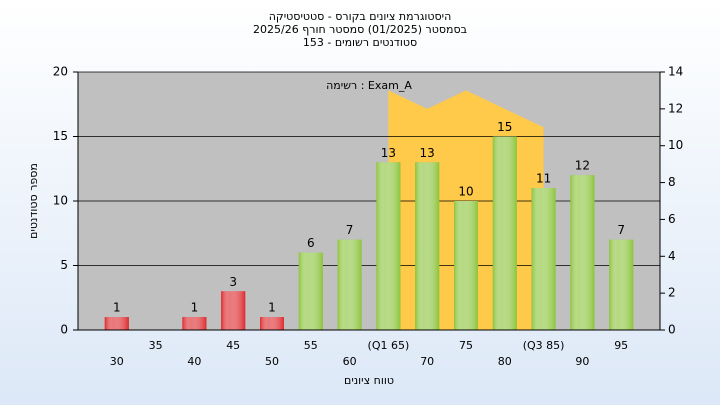  What do you see at coordinates (582, 361) in the screenshot?
I see `x-tick-label: 90` at bounding box center [582, 361].